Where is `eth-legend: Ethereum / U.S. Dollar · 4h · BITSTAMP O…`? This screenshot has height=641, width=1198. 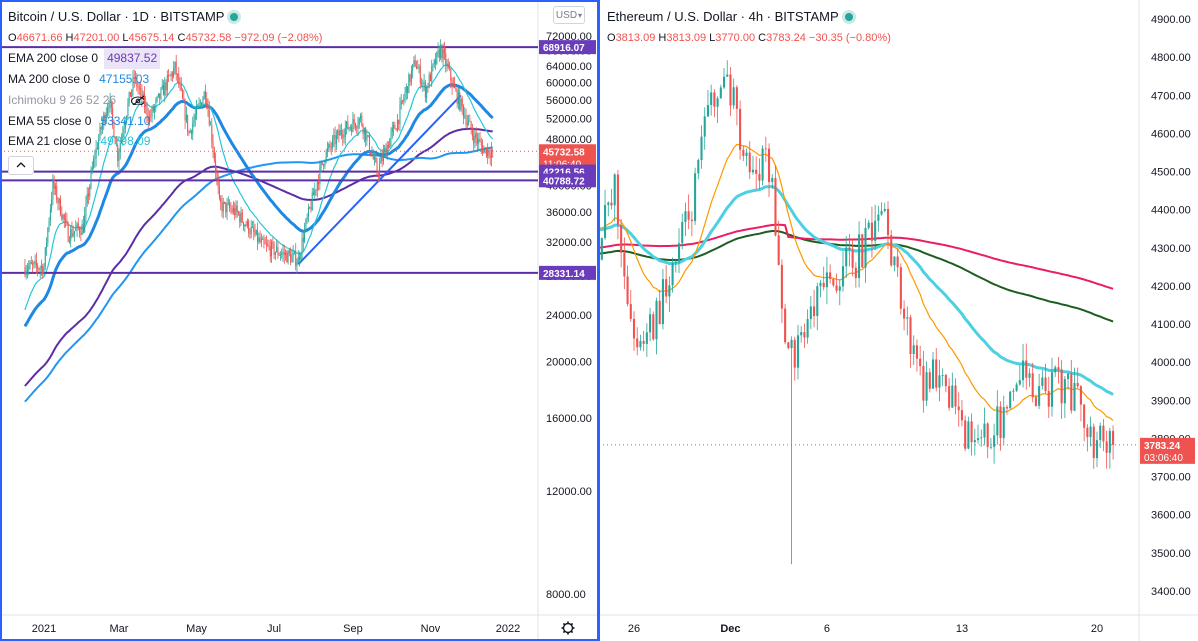
eth-legend: Ethereum / U.S. Dollar · 4h · BITSTAMP O… is located at coordinates (749, 27).